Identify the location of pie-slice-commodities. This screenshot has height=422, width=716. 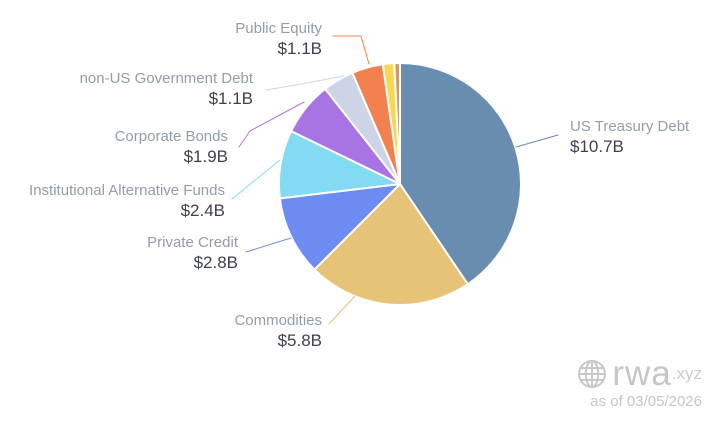
(391, 244).